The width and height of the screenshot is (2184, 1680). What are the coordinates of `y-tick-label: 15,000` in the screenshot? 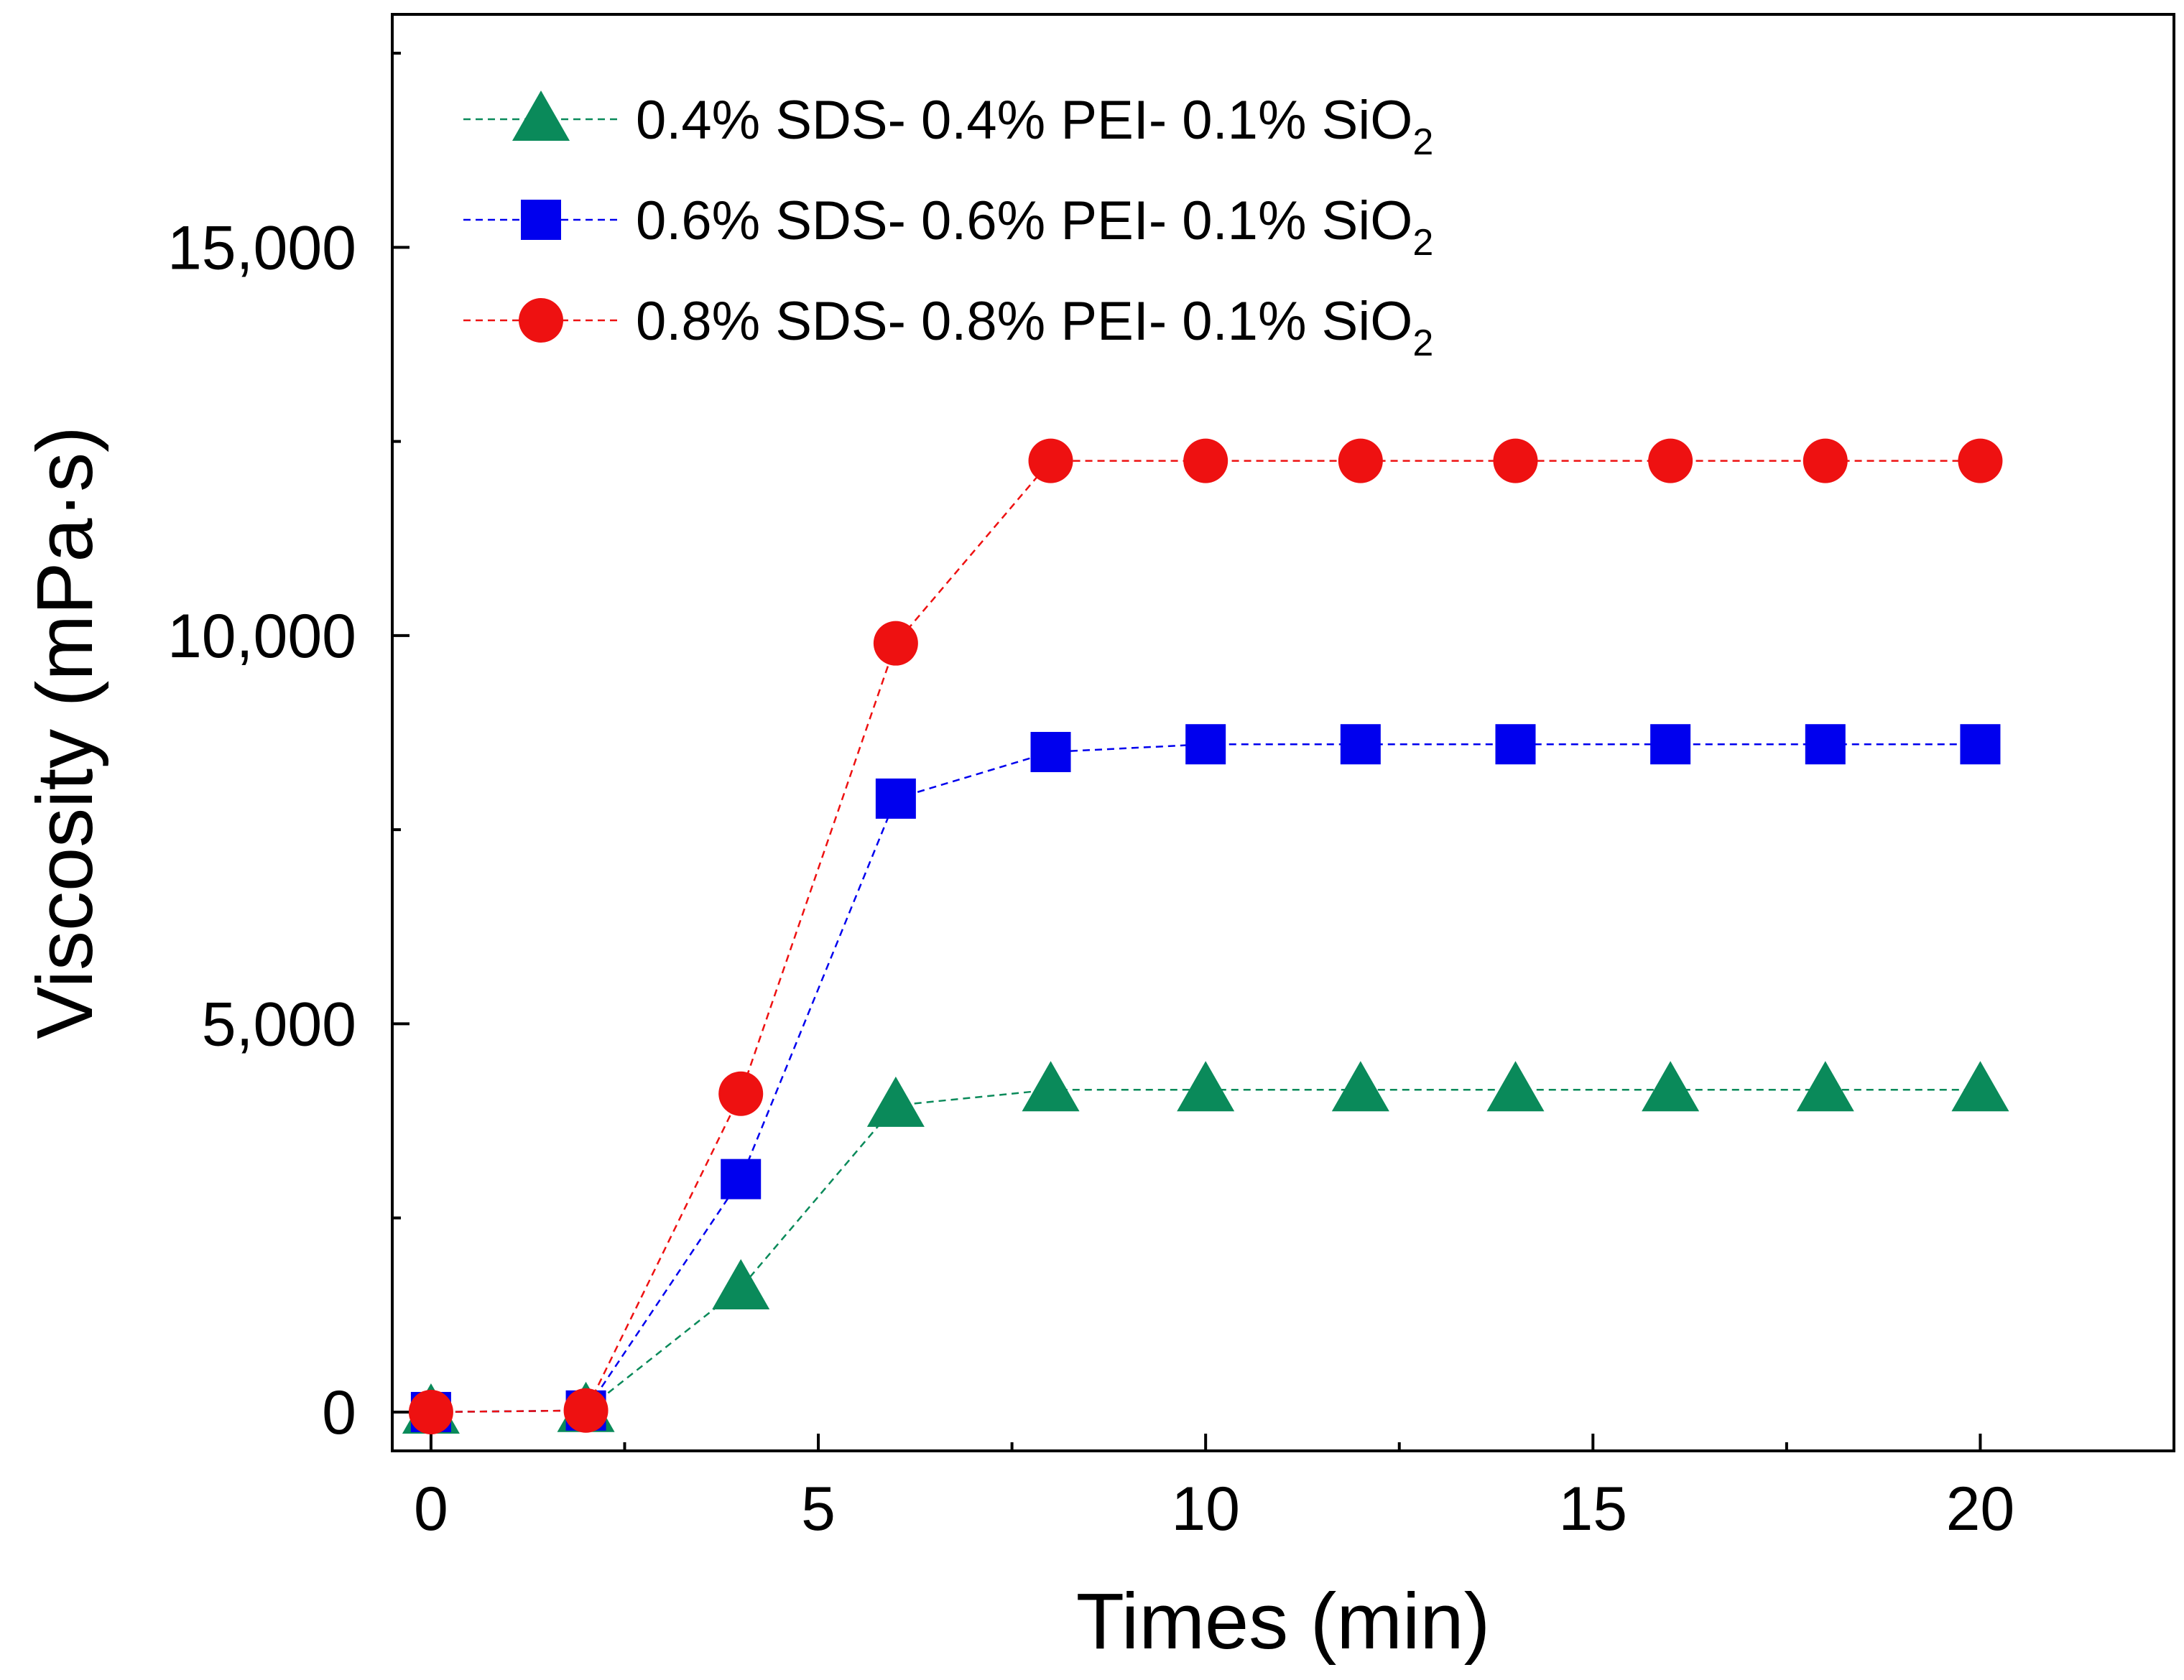 It's located at (261, 247).